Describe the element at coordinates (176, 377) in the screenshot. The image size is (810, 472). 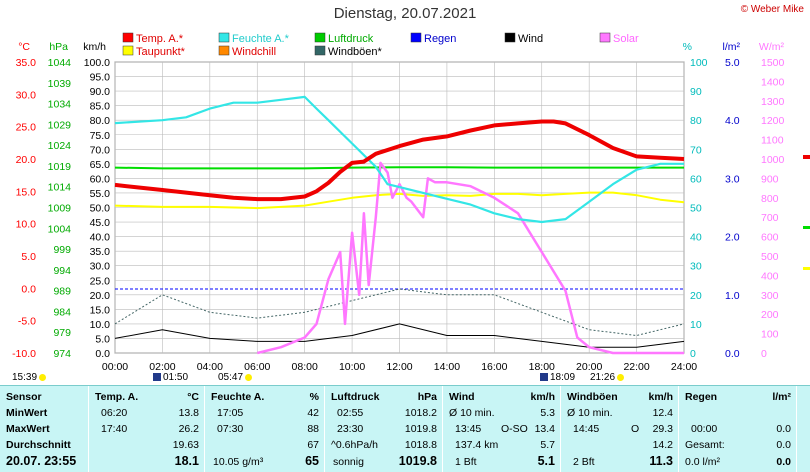
I see `moonset-time: 01:50` at that location.